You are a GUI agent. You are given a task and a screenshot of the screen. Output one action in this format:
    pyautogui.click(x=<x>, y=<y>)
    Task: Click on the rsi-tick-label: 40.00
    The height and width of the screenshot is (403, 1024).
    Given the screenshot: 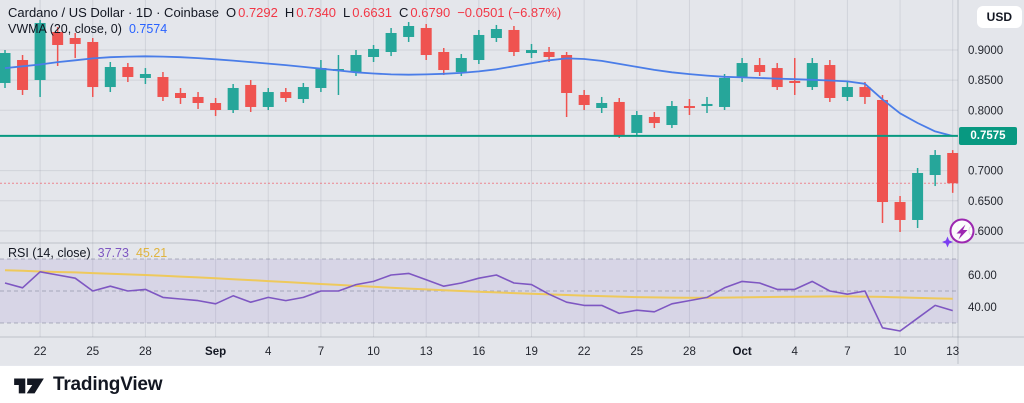 What is the action you would take?
    pyautogui.click(x=982, y=308)
    